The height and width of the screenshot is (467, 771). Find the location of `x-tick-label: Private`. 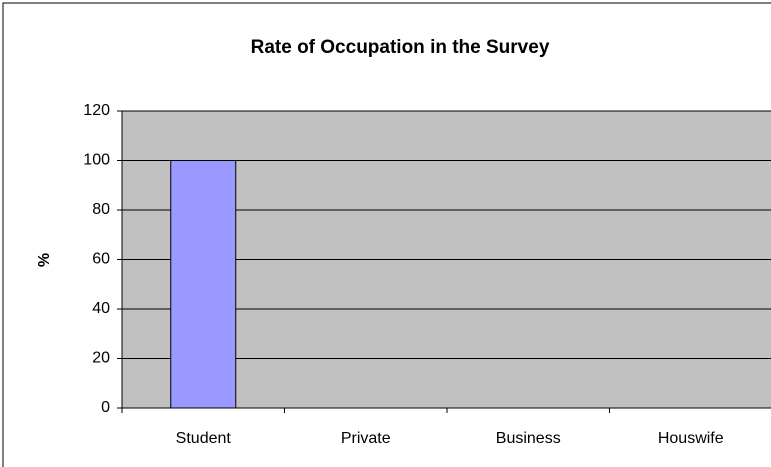

x-tick-label: Private is located at coordinates (366, 438).